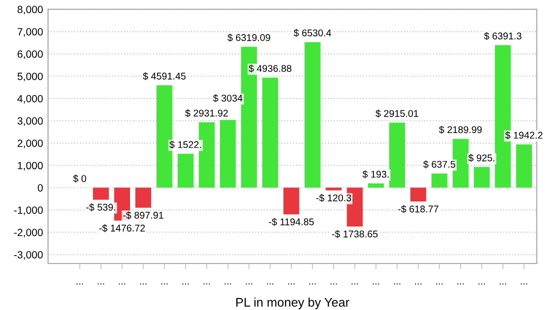 The width and height of the screenshot is (546, 310). What do you see at coordinates (270, 68) in the screenshot?
I see `data-label: $ 4936.88` at bounding box center [270, 68].